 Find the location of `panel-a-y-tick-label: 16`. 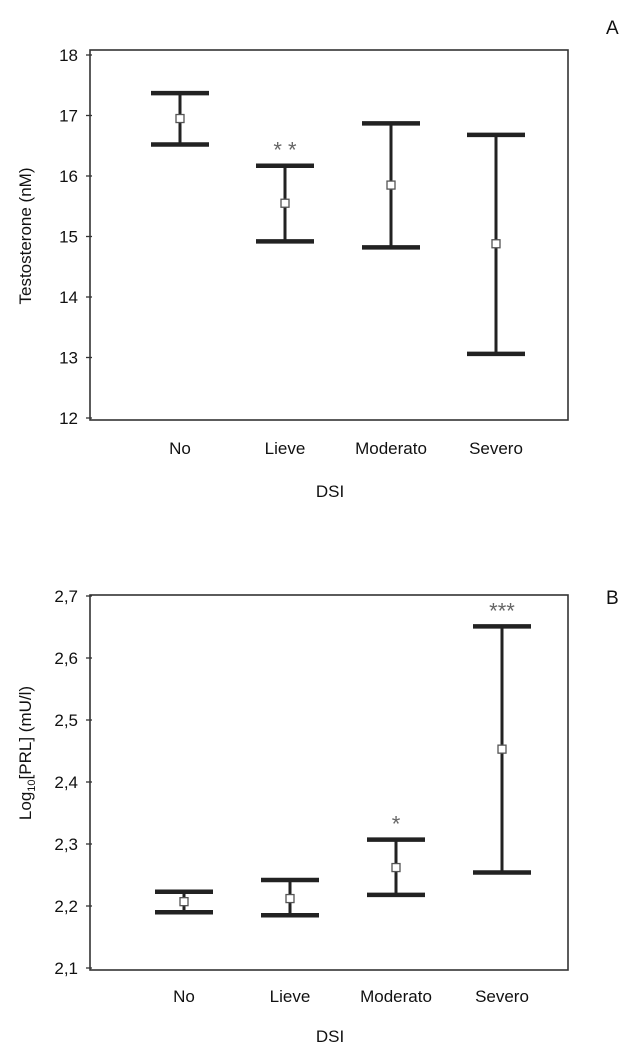

panel-a-y-tick-label: 16 is located at coordinates (68, 176).